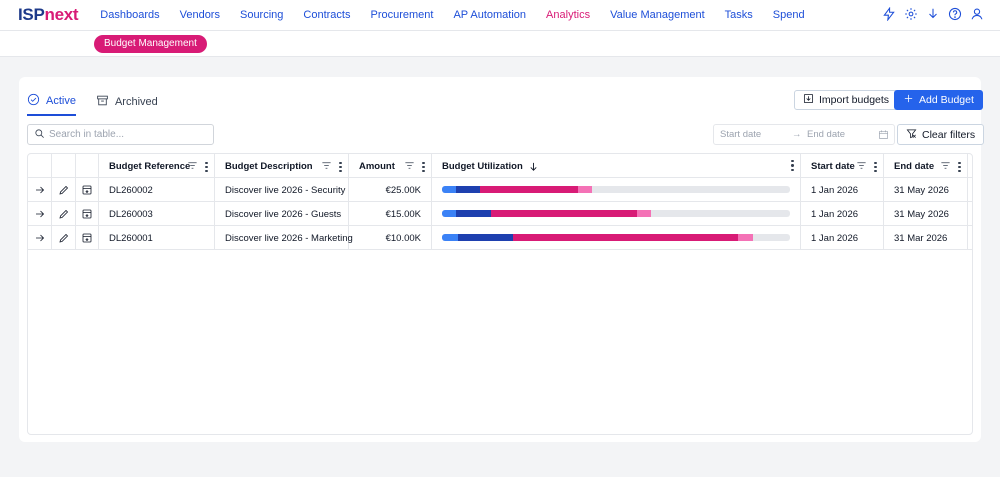 Image resolution: width=1000 pixels, height=477 pixels. What do you see at coordinates (39, 135) in the screenshot?
I see `search-icon` at bounding box center [39, 135].